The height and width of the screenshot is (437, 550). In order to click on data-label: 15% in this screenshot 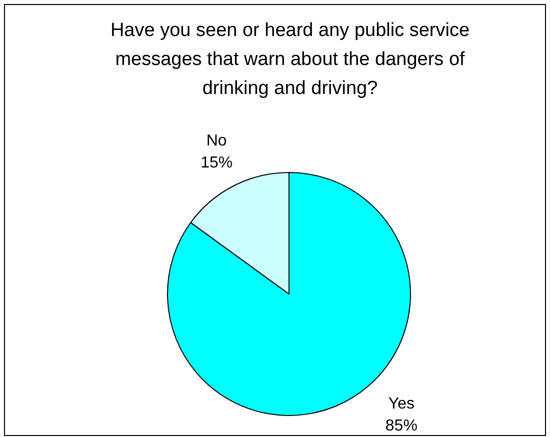, I will do `click(216, 163)`.